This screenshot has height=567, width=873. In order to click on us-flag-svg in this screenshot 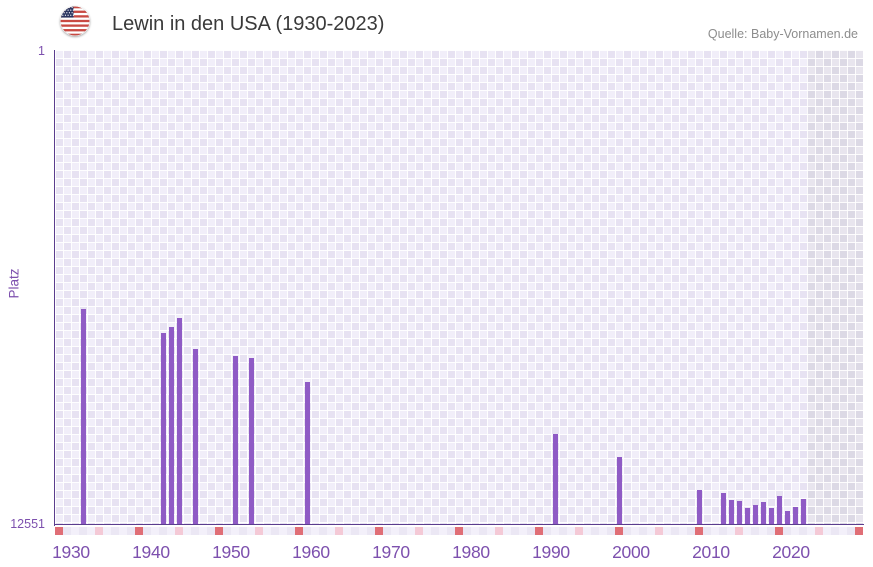, I will do `click(75, 21)`.